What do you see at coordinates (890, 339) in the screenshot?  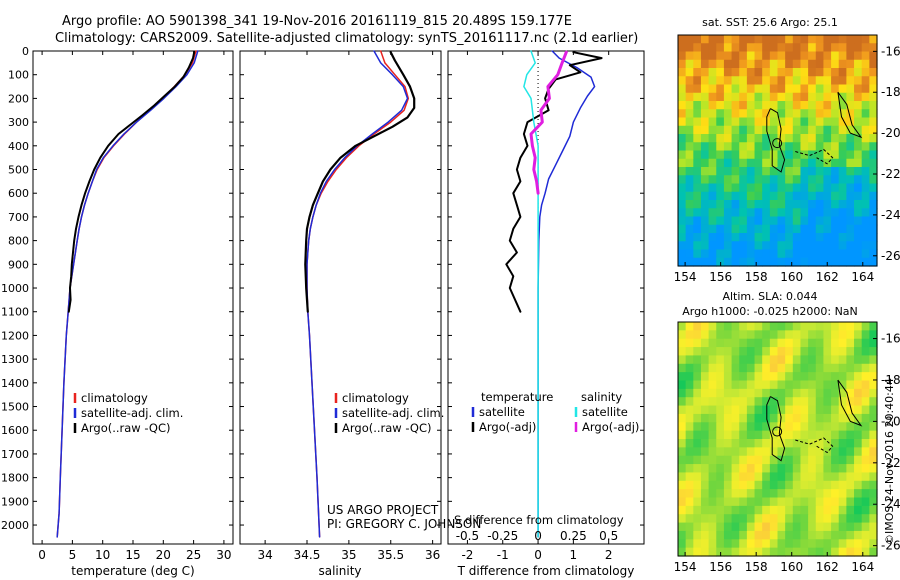 I see `map2-ytick-label: -16` at bounding box center [890, 339].